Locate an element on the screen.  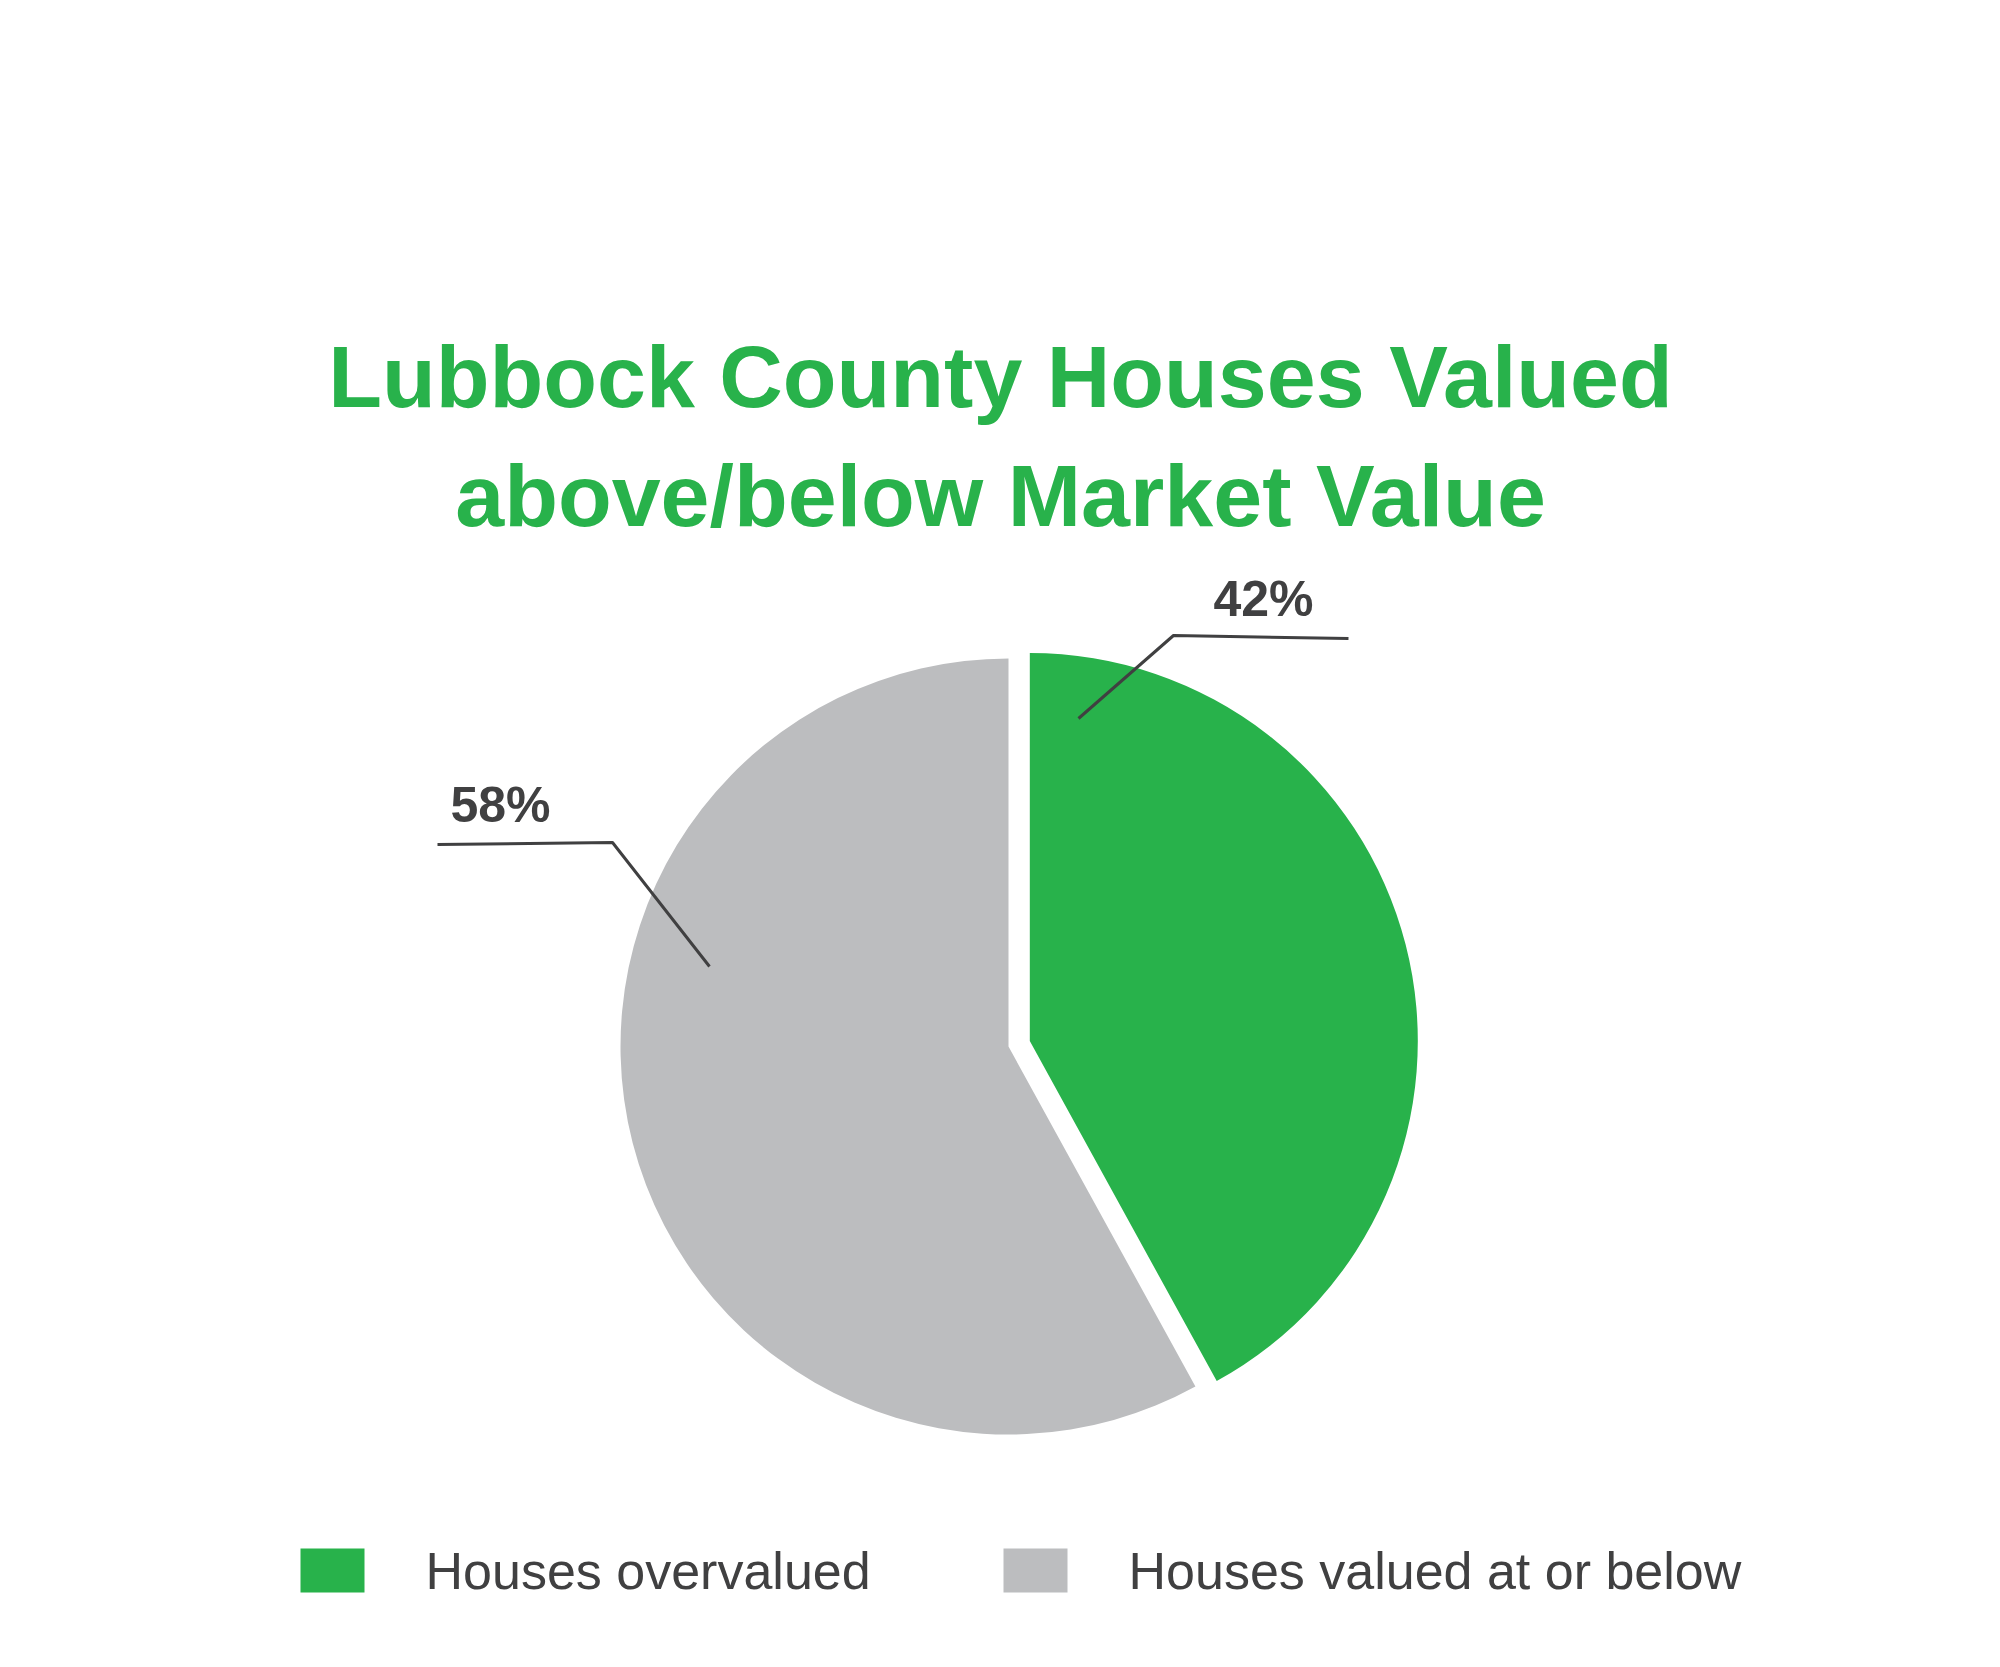
chart-title: Lubbock County Houses Valued above/below Market Value is located at coordinates (1000, 436).